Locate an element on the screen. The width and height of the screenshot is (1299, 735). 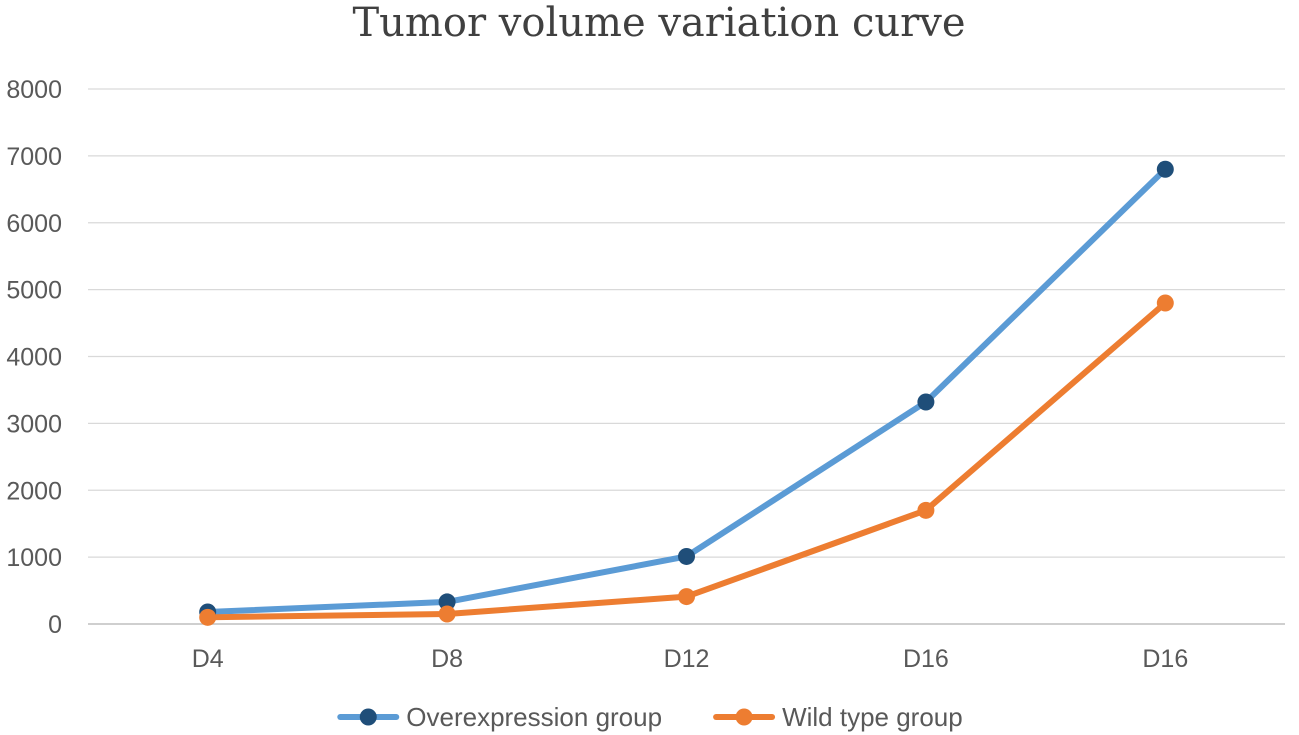
y-tick-label-2000: 2000 is located at coordinates (34, 491).